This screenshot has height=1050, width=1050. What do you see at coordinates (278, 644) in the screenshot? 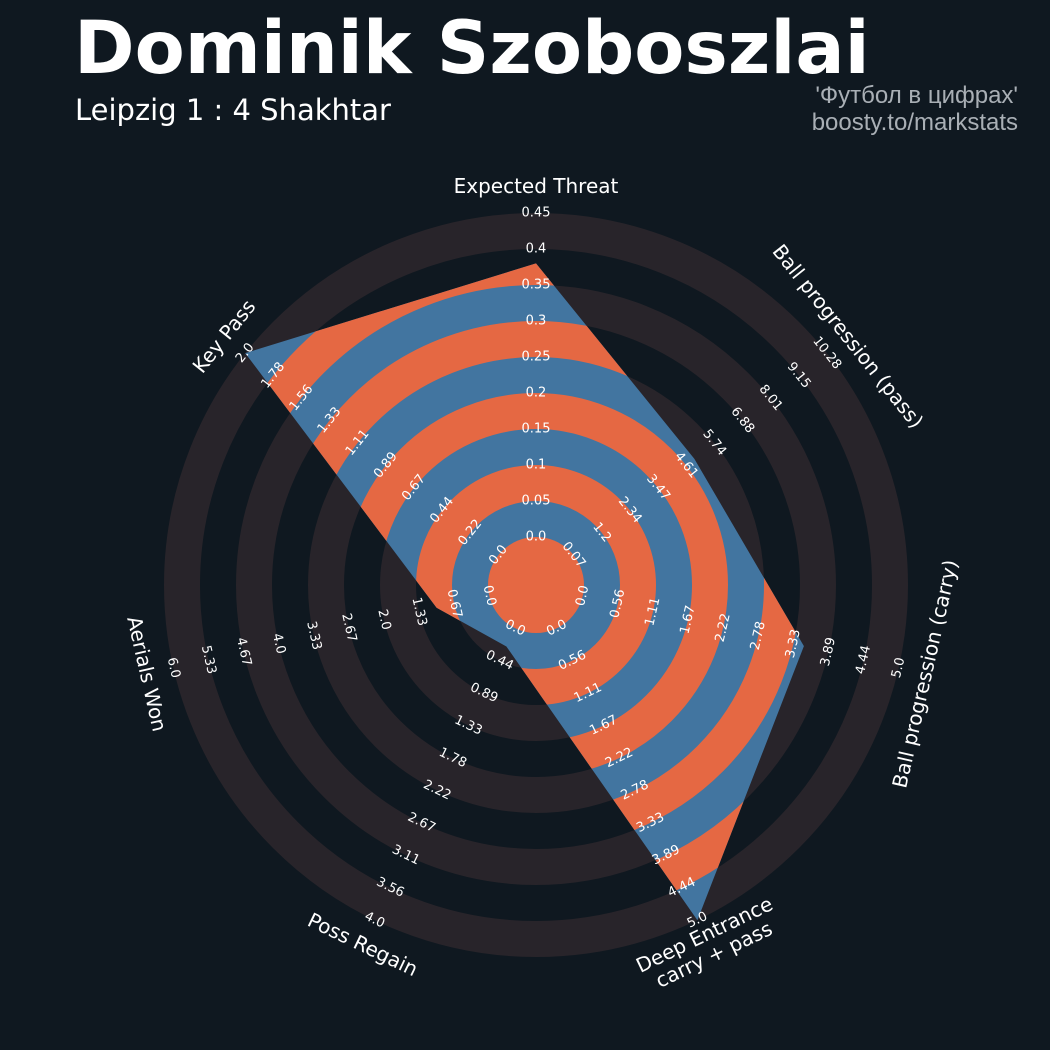
I see `axis-tick-label: 4.0` at bounding box center [278, 644].